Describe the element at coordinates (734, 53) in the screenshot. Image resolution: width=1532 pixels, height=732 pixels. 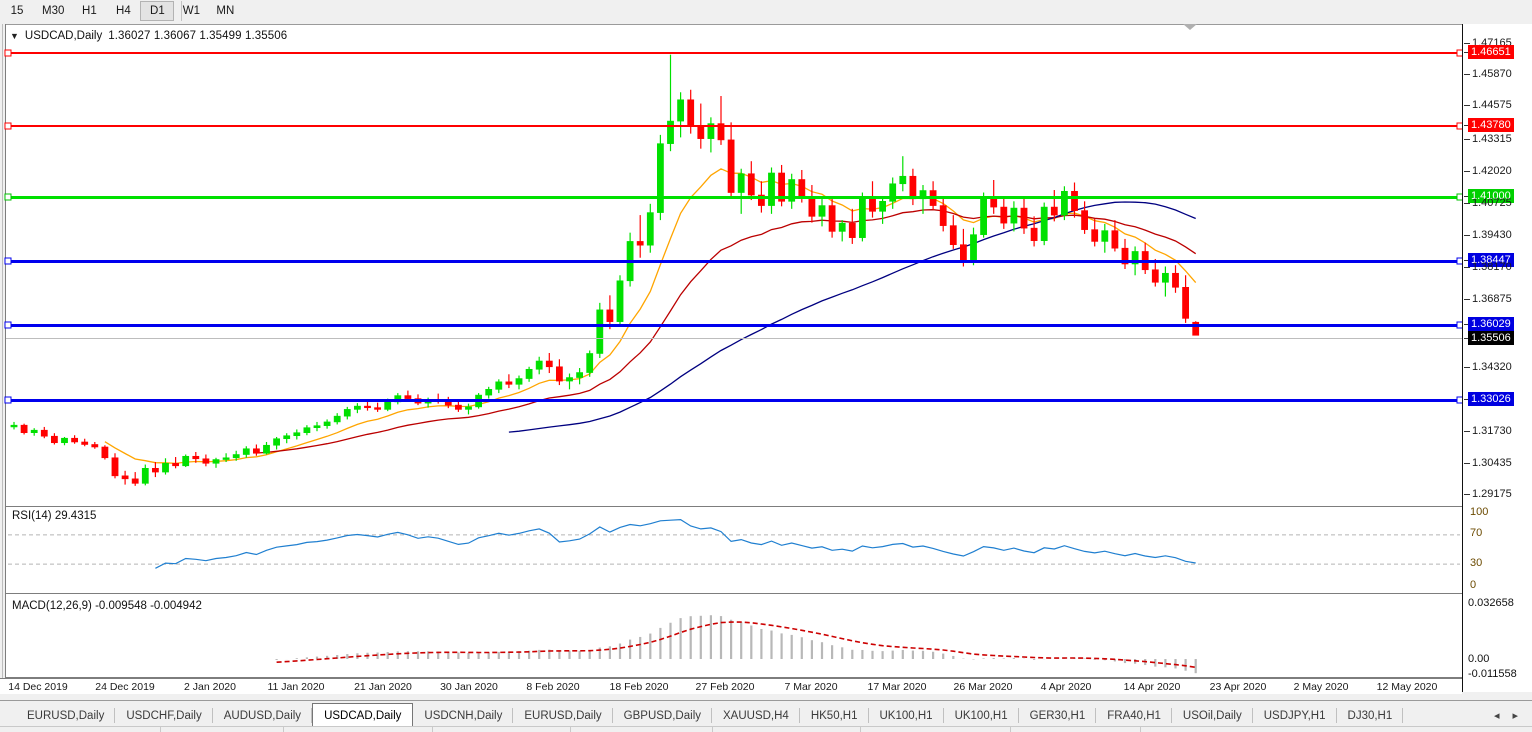
I see `level-line-1.46651` at that location.